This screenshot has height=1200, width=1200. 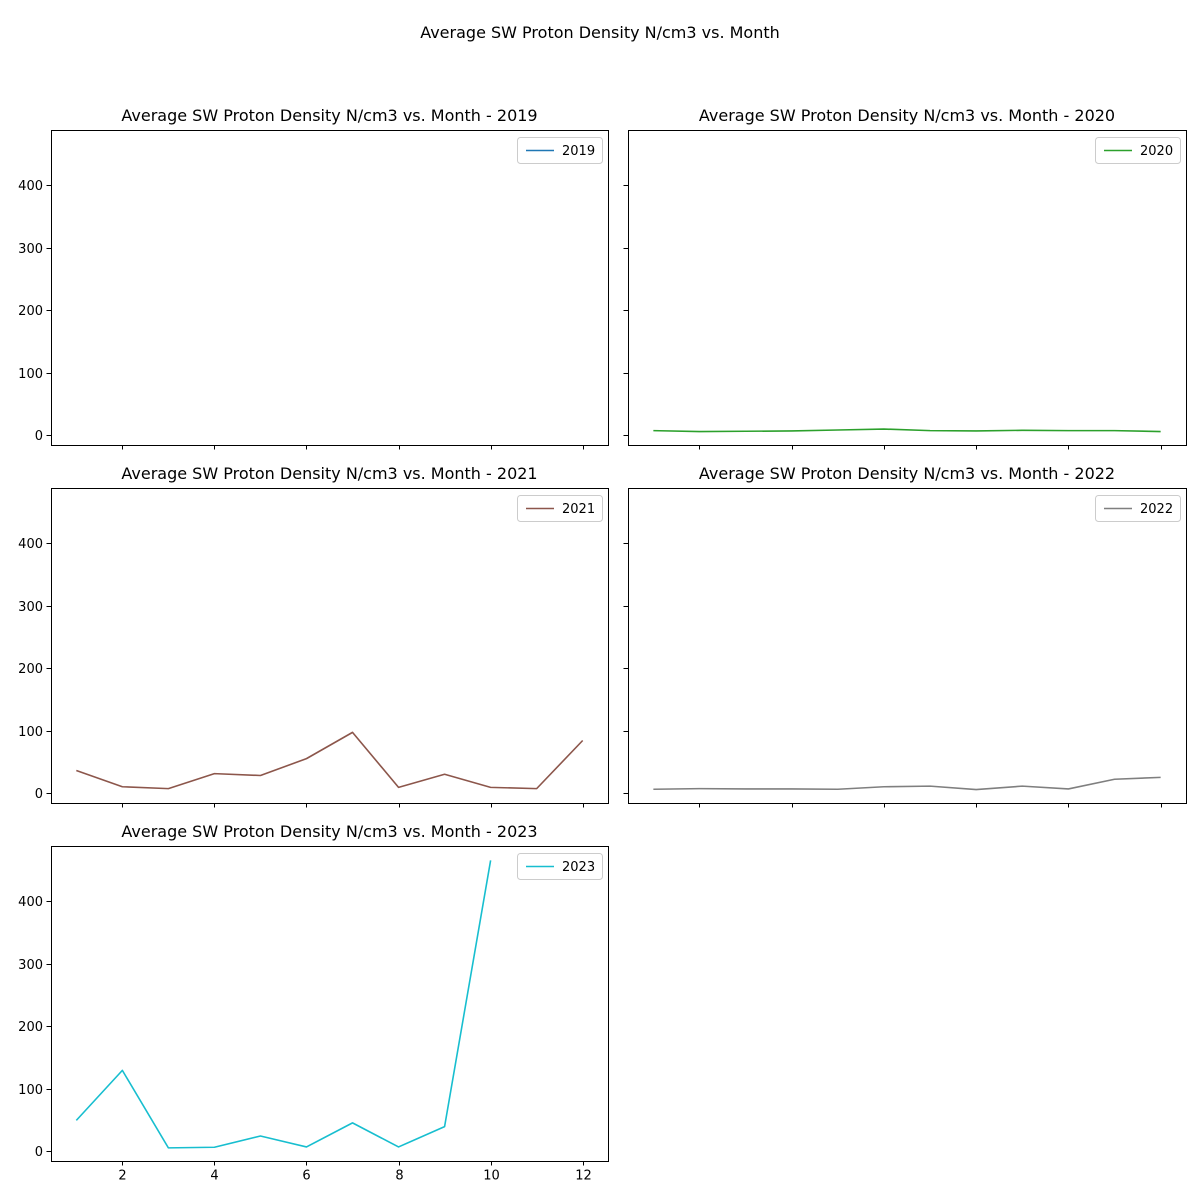 I want to click on legend-label: 2022, so click(x=1156, y=509).